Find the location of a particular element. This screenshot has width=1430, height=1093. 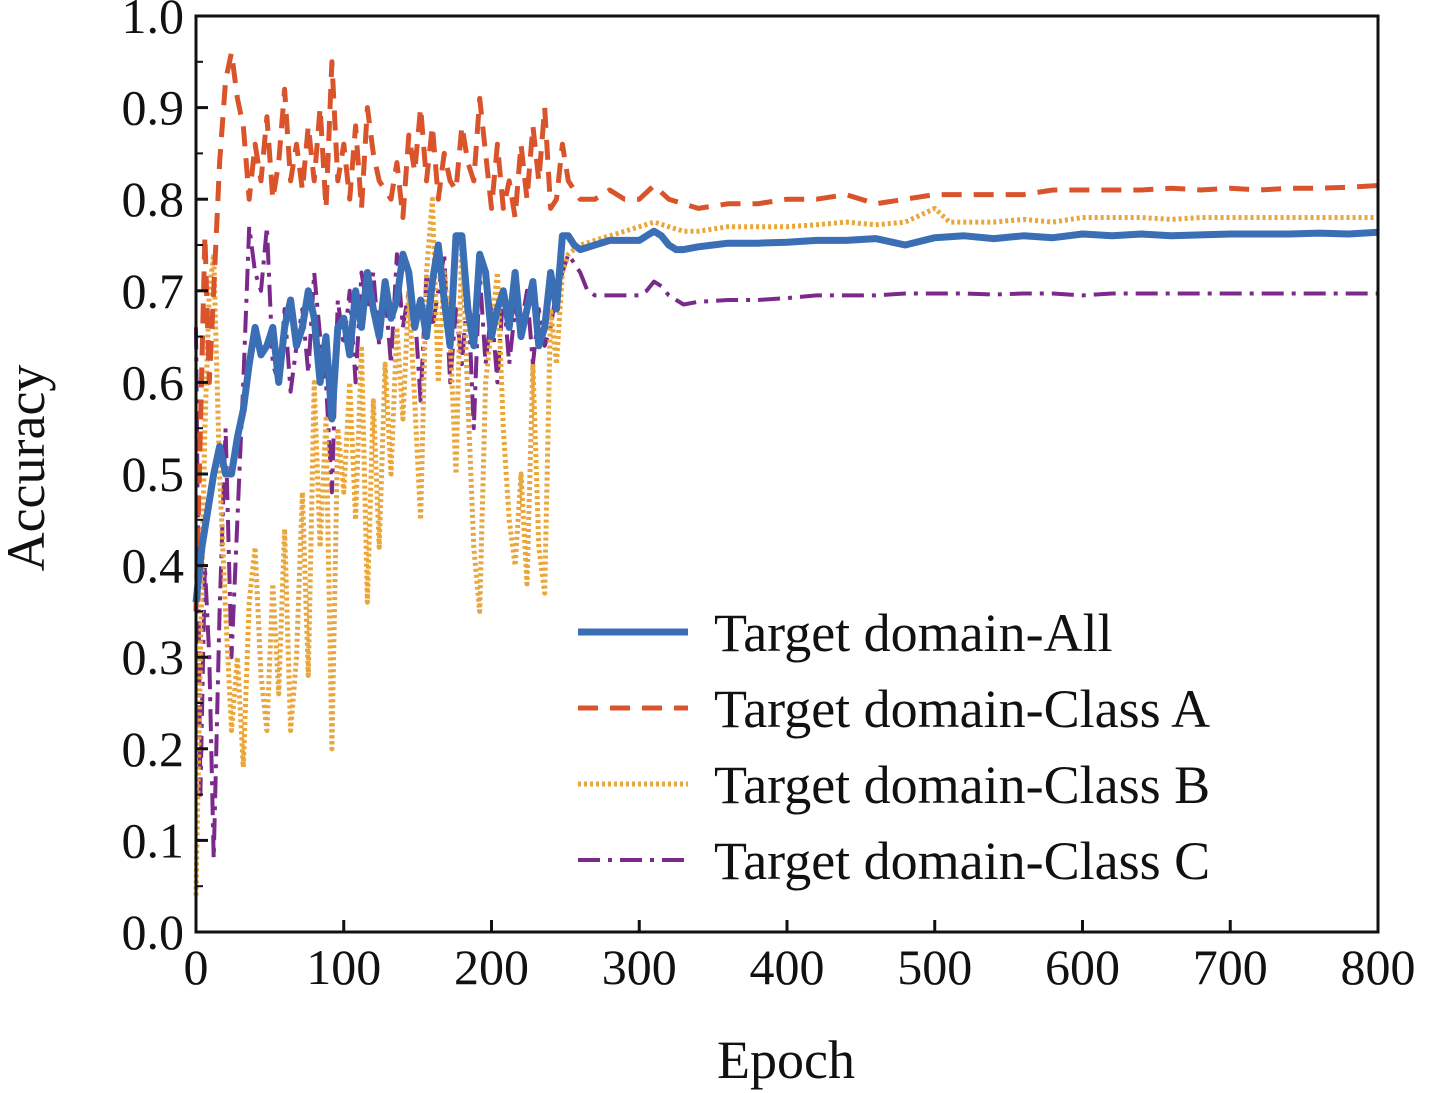

legend-label-1: Target domain-Class A is located at coordinates (962, 709).